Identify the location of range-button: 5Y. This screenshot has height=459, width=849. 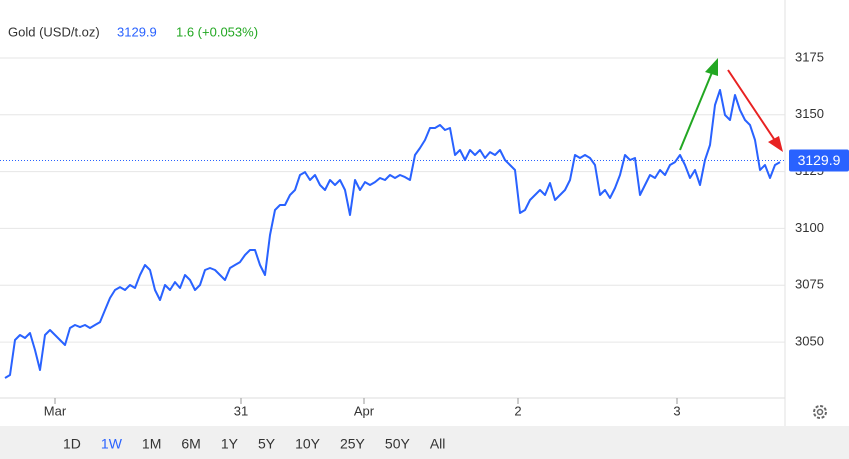
(267, 444).